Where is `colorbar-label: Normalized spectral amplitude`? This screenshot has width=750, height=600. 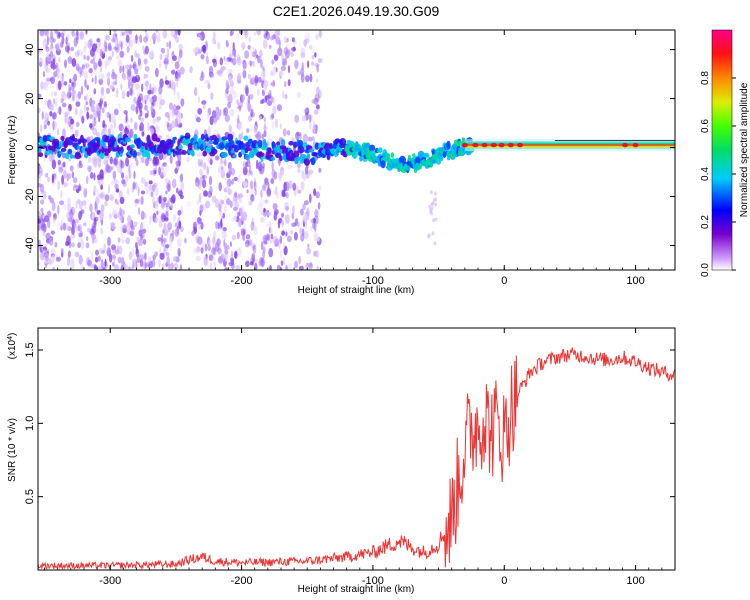
colorbar-label: Normalized spectral amplitude is located at coordinates (744, 149).